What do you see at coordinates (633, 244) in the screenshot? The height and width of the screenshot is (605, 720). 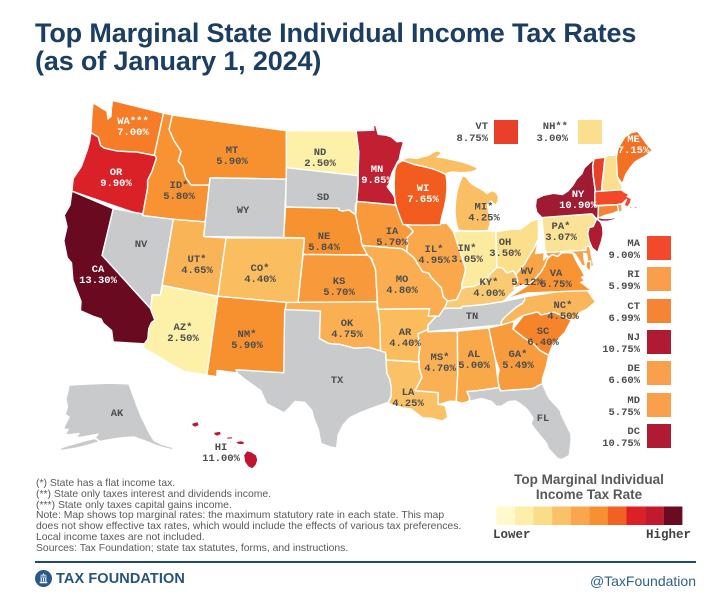 I see `svg-text: MA` at bounding box center [633, 244].